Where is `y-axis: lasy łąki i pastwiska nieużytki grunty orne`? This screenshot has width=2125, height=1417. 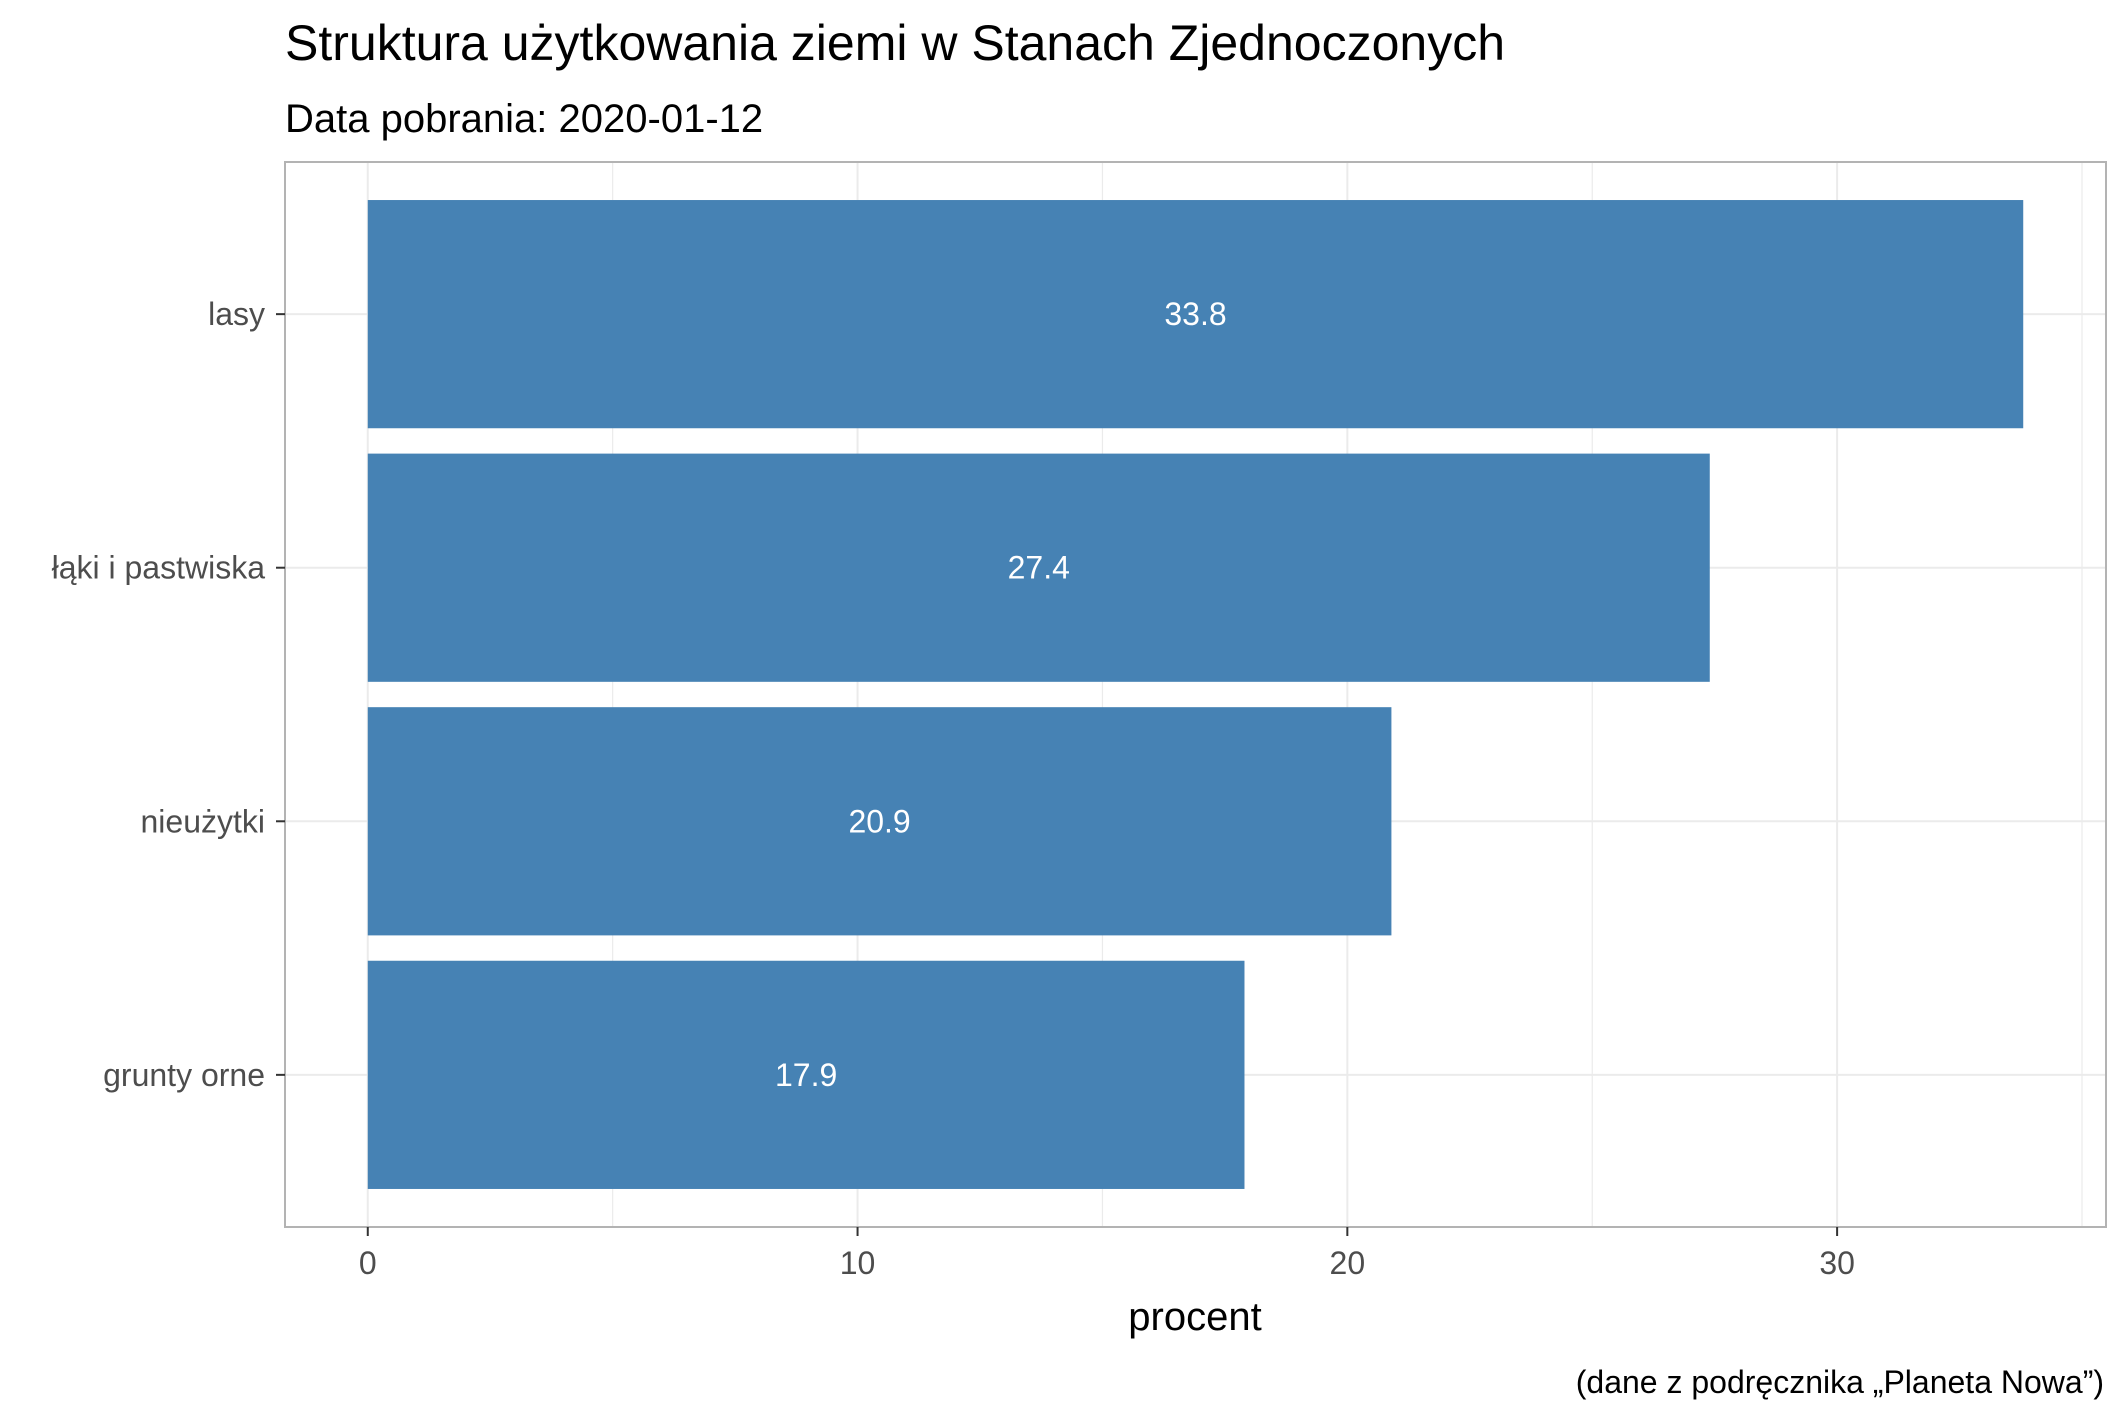
y-axis: lasy łąki i pastwiska nieużytki grunty orne is located at coordinates (168, 694).